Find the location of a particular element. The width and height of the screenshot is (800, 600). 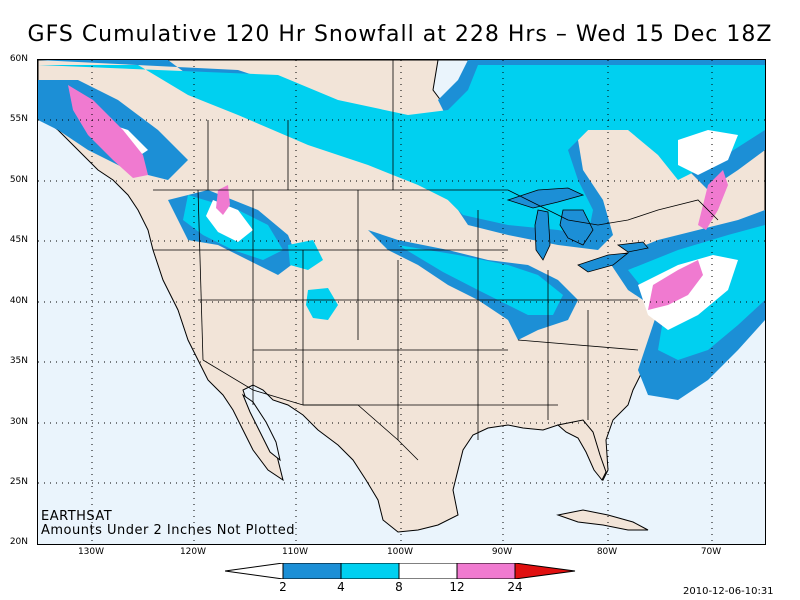

lon-label-120w: 120W is located at coordinates (193, 552).